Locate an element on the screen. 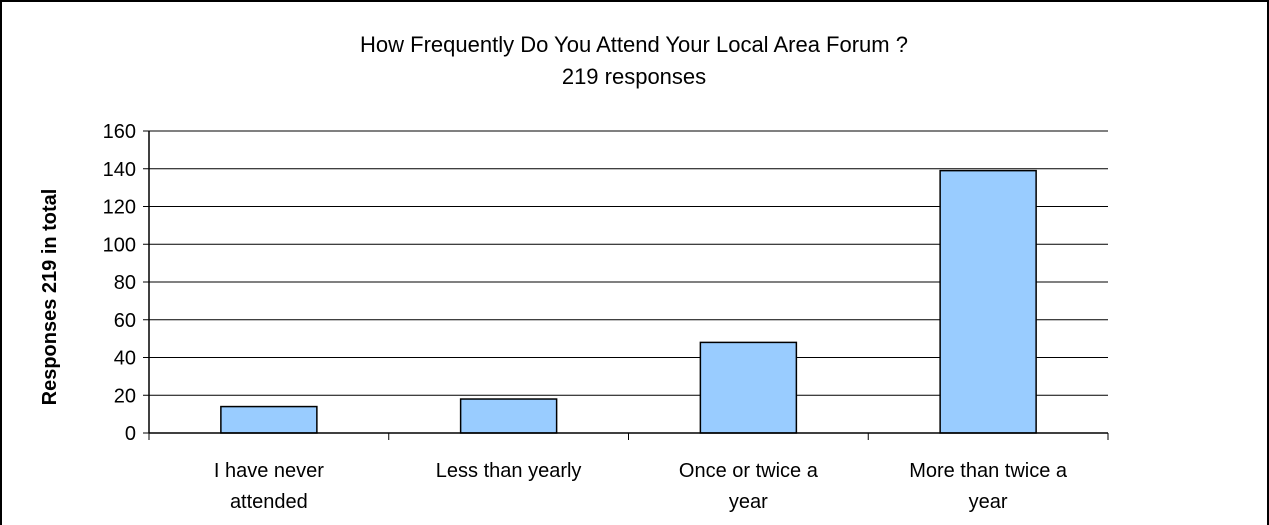  y-tick-labels: 0 20 40 60 80 100 120 140 160 is located at coordinates (119, 283).